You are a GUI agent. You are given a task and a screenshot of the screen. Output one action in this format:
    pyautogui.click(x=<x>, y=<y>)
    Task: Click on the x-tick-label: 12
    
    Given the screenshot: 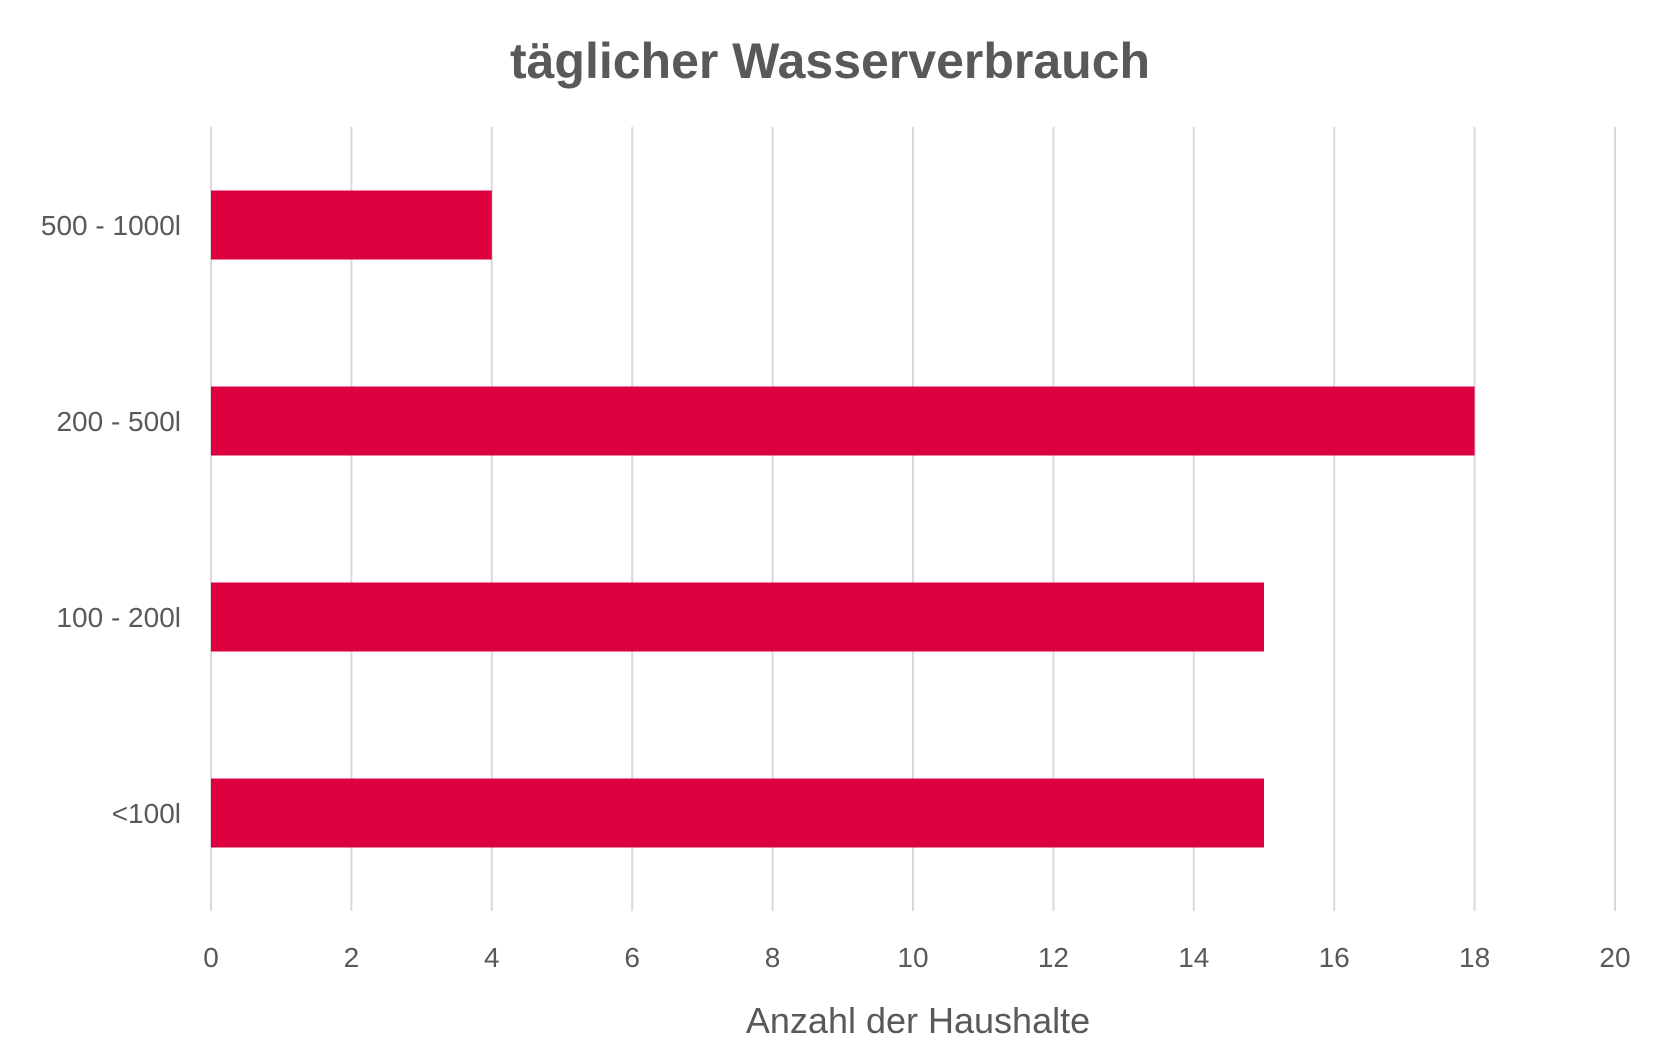 What is the action you would take?
    pyautogui.click(x=1053, y=957)
    